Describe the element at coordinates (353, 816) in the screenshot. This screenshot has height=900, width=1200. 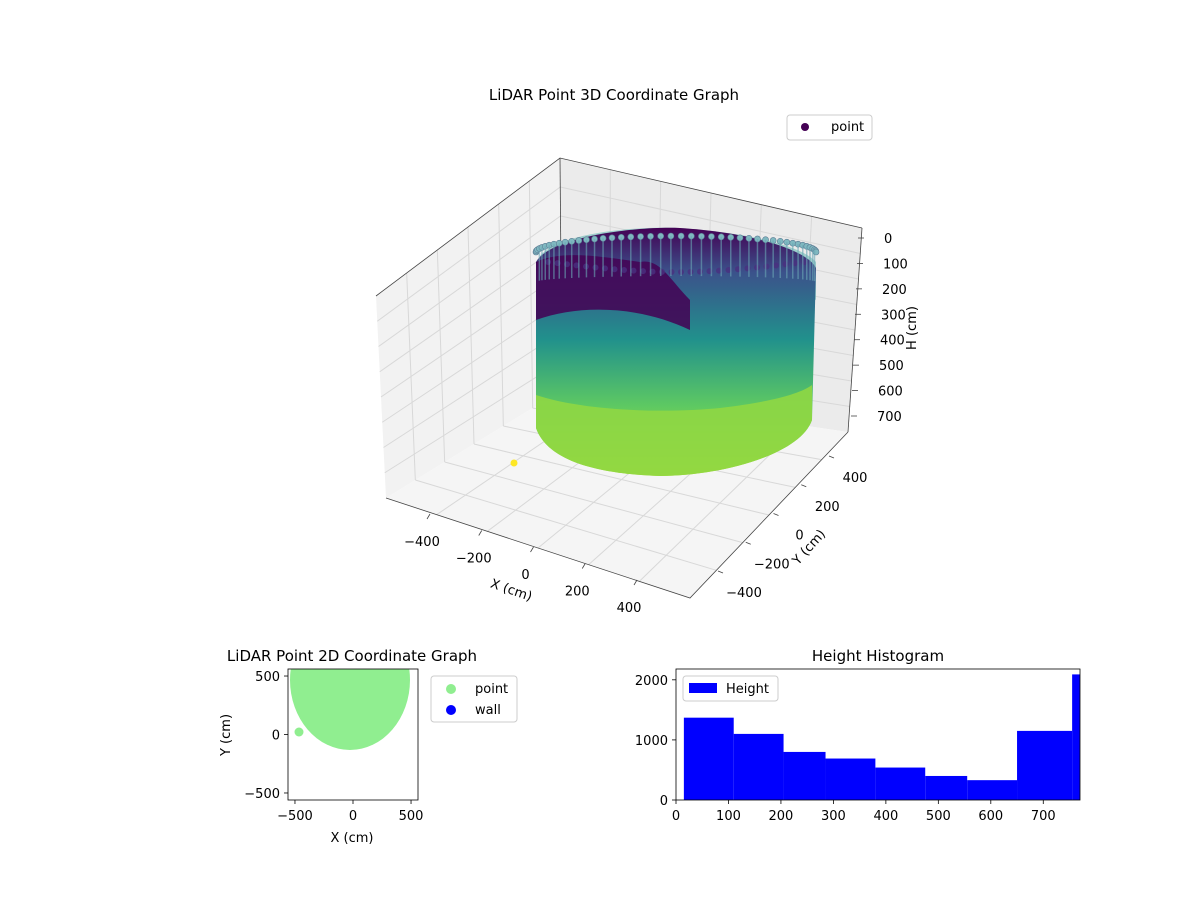
I see `x-tick-label-2d: 0` at that location.